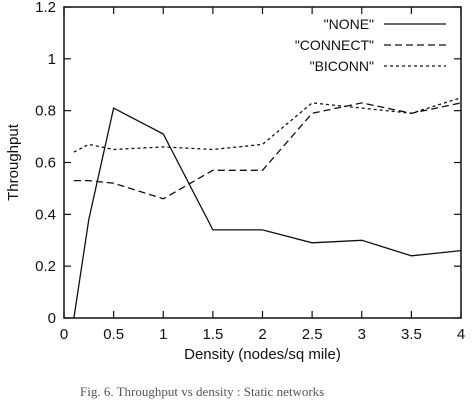 This screenshot has width=474, height=406. Describe the element at coordinates (349, 24) in the screenshot. I see `legend-label: "NONE"` at that location.